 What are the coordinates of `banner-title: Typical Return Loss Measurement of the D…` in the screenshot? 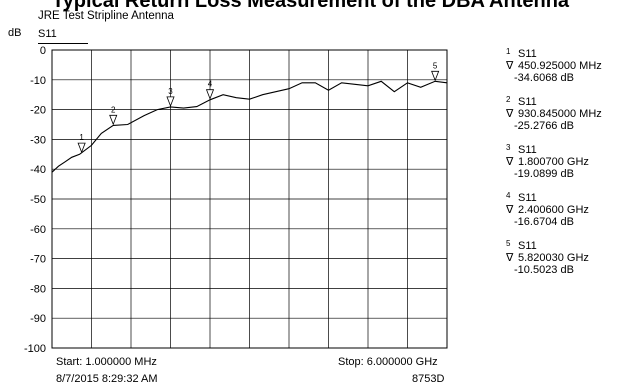 It's located at (310, 6).